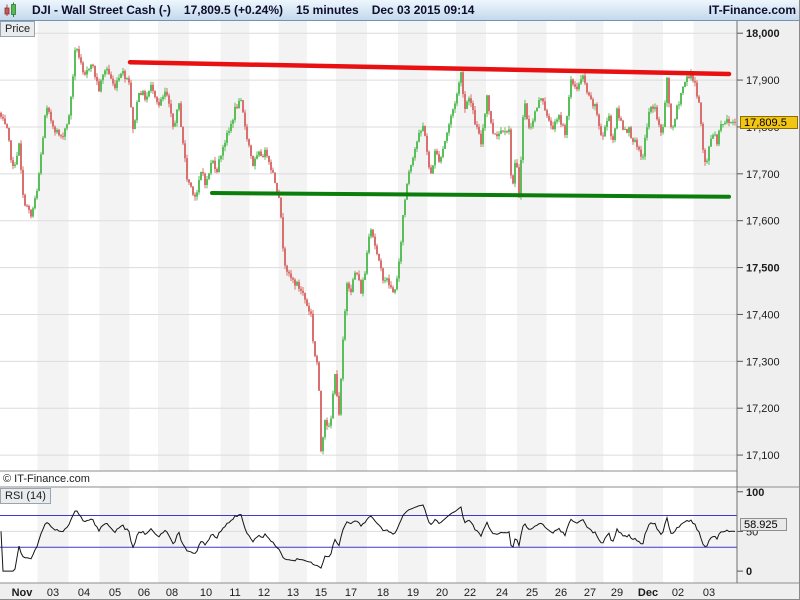 The image size is (800, 600). Describe the element at coordinates (749, 572) in the screenshot. I see `y-tick-label: 0` at that location.